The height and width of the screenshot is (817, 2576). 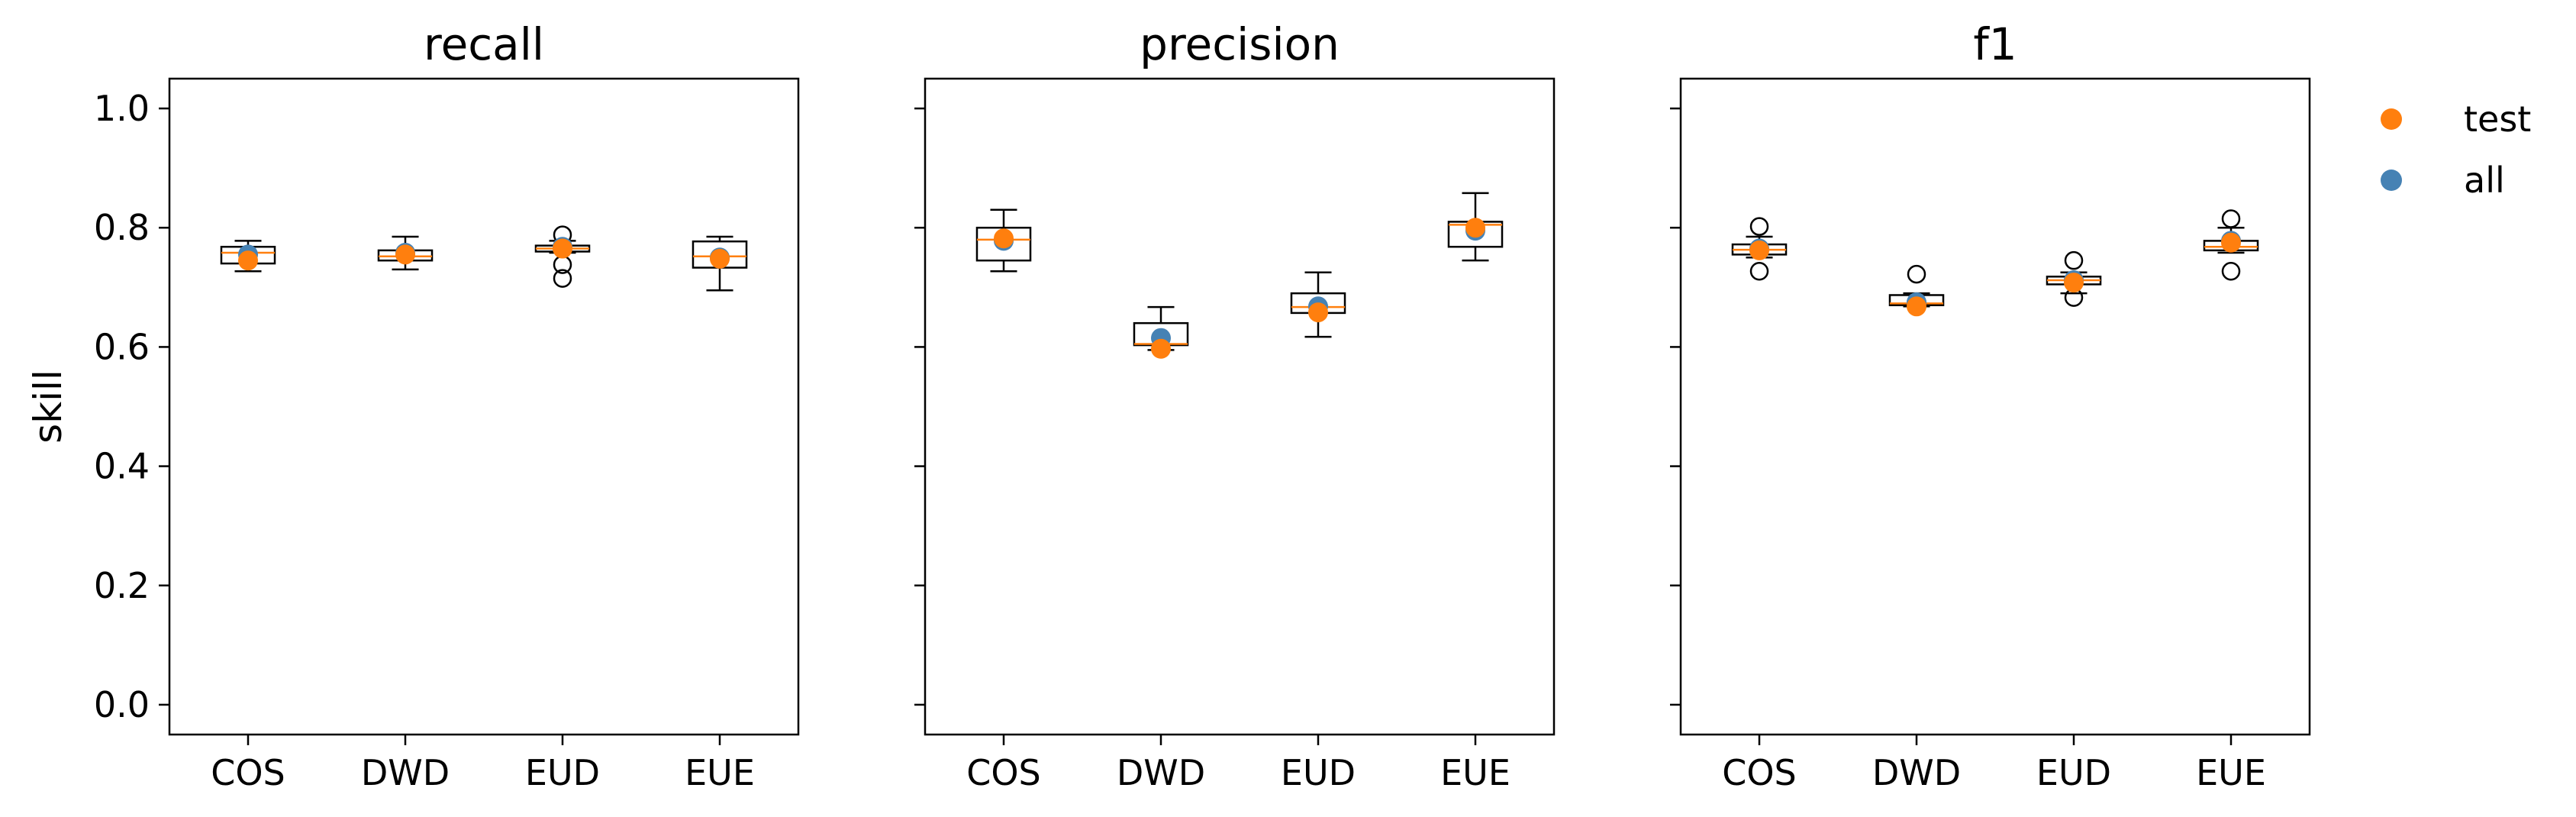 What do you see at coordinates (1240, 44) in the screenshot?
I see `panel-title: precision` at bounding box center [1240, 44].